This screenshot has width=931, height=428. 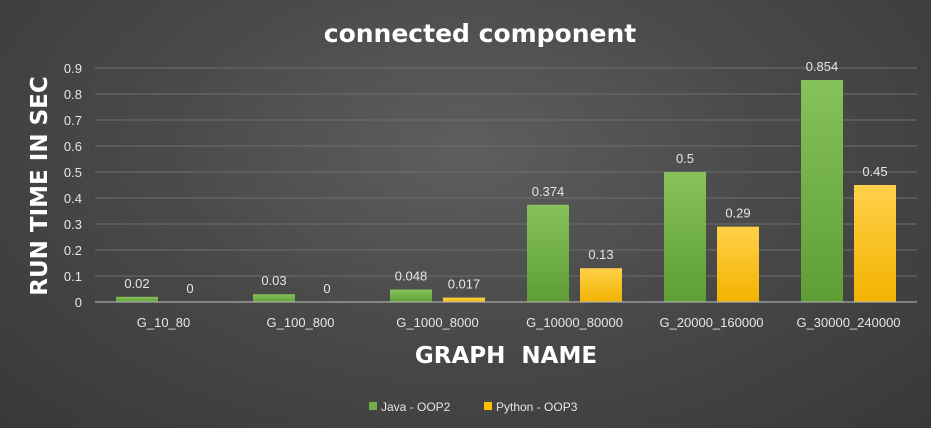 I want to click on y-axis-ticks: 0 0.1 0.2 0.3 0.4 0.5 0.6 0.7 0.8 0.9, so click(x=73, y=185).